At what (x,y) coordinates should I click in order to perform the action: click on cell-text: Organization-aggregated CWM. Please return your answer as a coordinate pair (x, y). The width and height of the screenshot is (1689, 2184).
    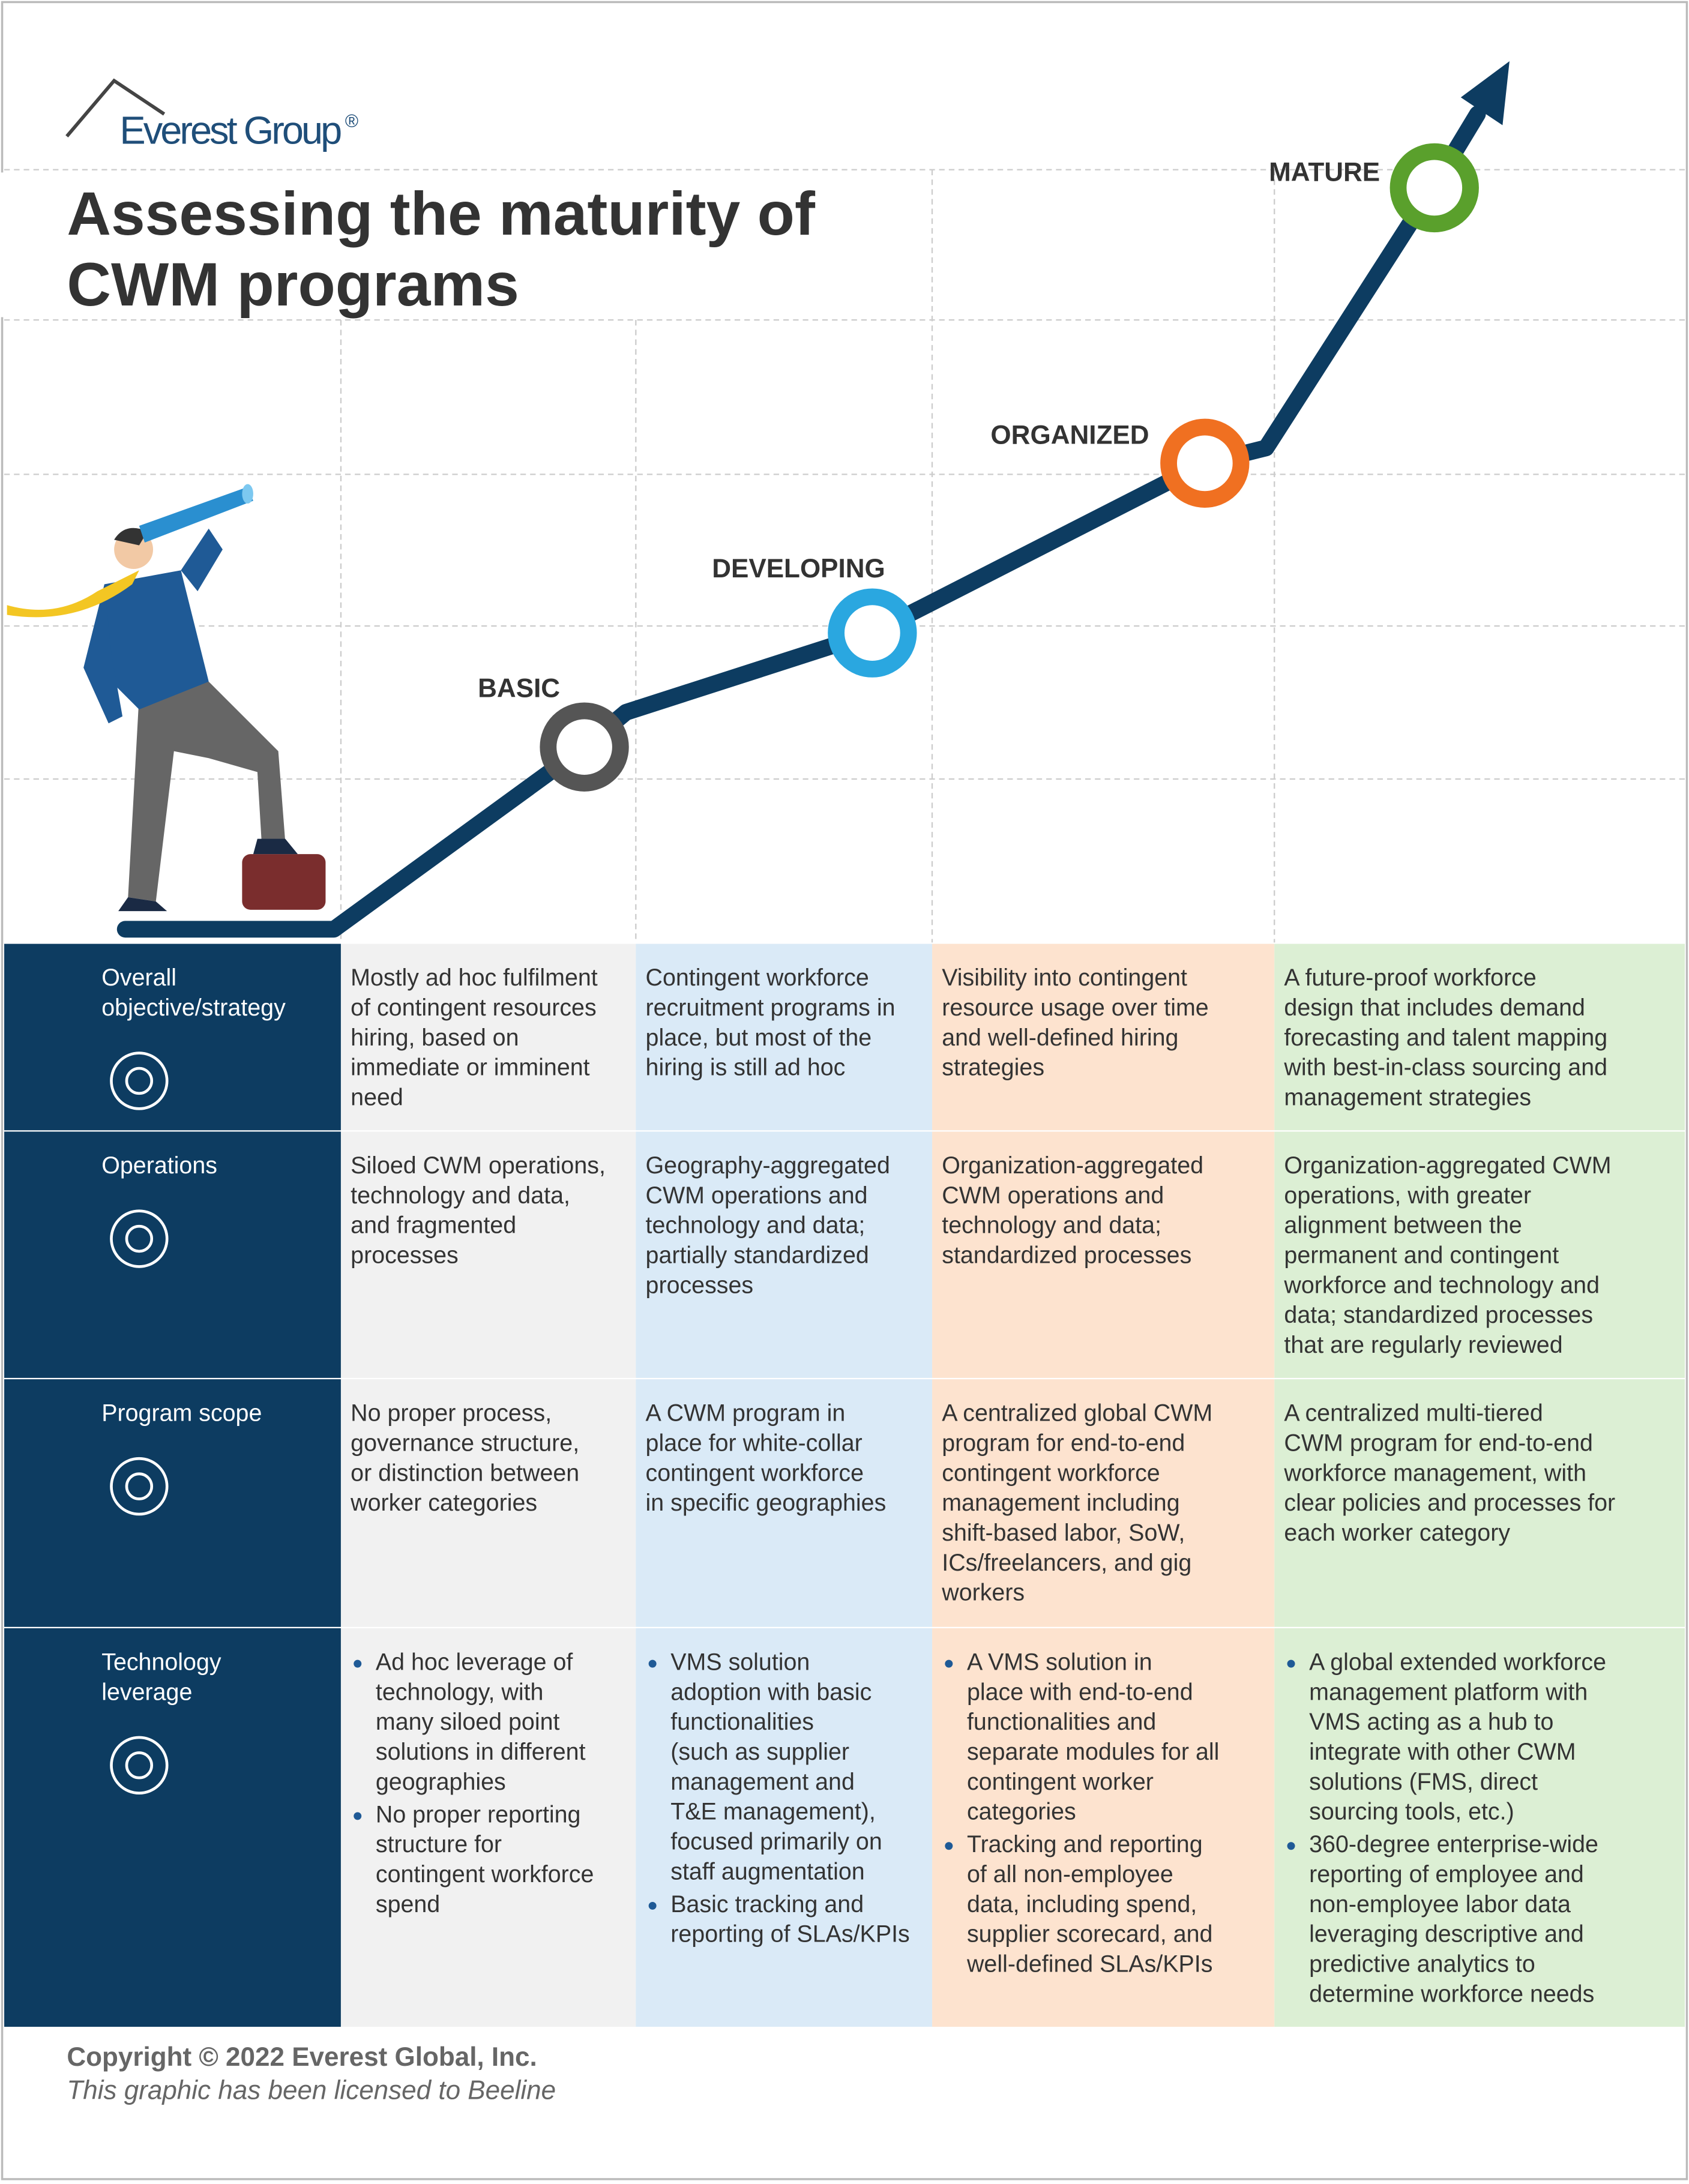
    Looking at the image, I should click on (1447, 1165).